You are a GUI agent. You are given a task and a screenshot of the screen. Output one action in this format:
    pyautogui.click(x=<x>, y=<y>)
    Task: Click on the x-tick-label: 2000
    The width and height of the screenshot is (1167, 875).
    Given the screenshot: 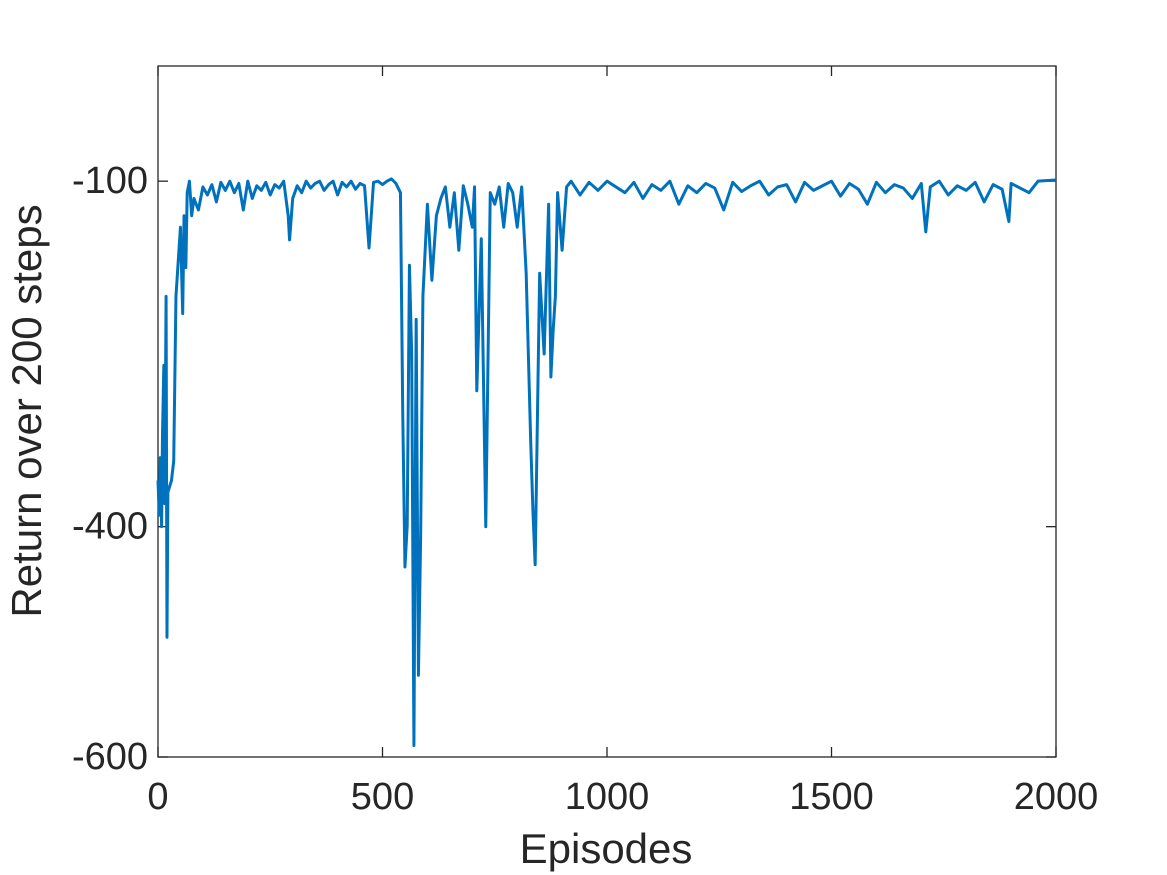 What is the action you would take?
    pyautogui.click(x=1056, y=797)
    